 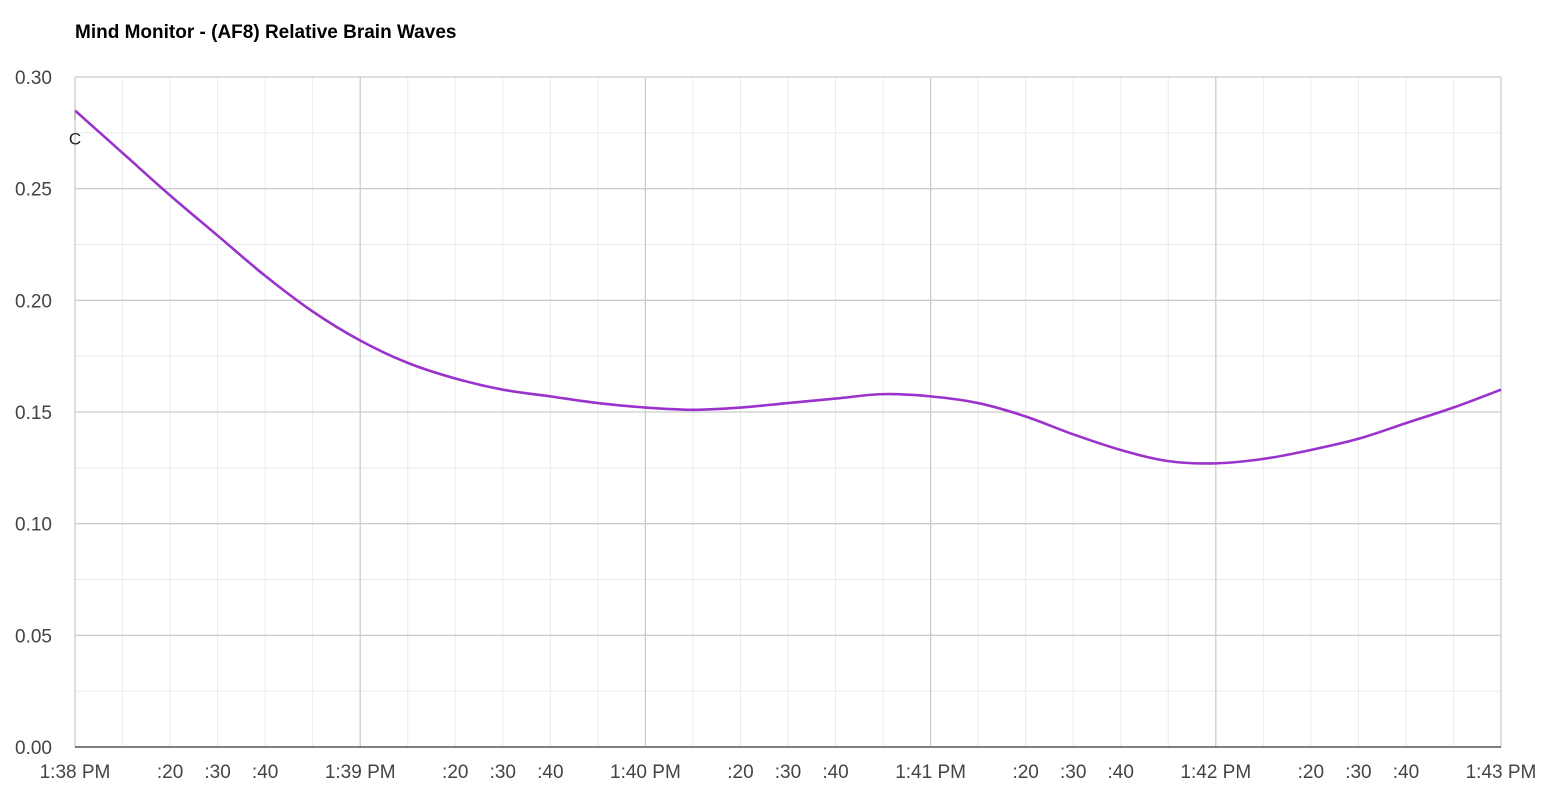 What do you see at coordinates (1501, 772) in the screenshot?
I see `x-tick-label: 1:43 PM` at bounding box center [1501, 772].